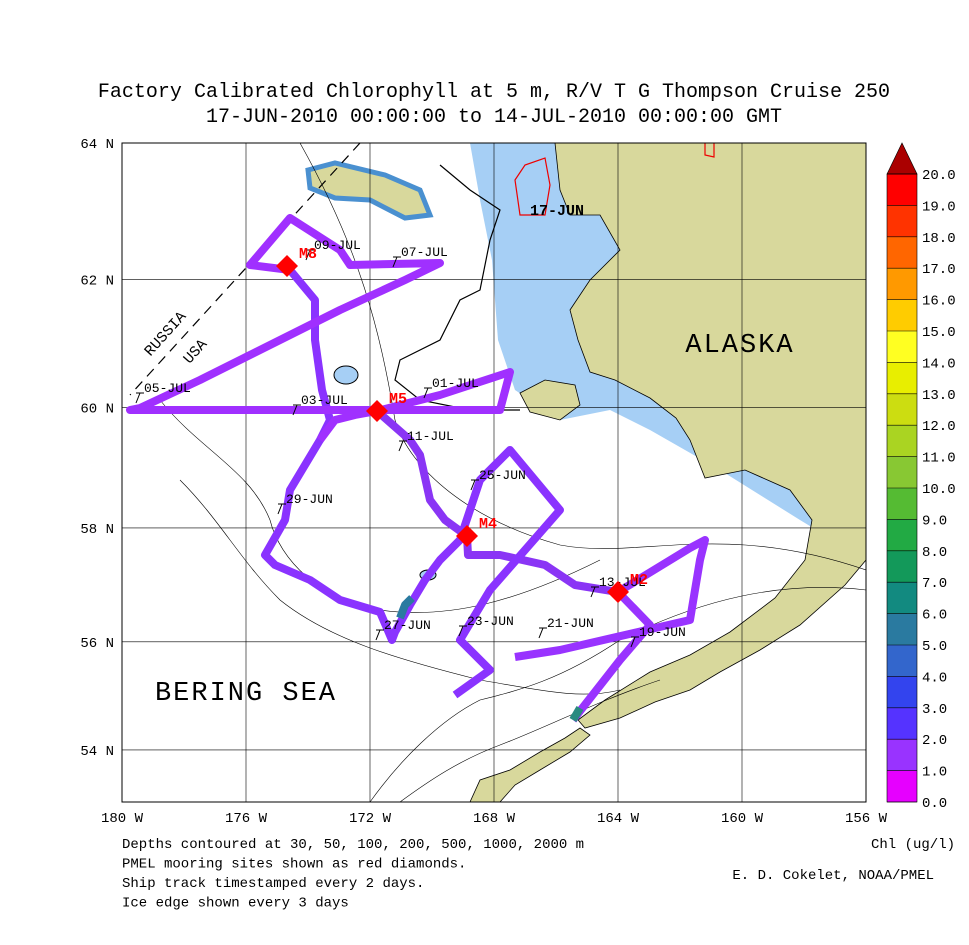 Image resolution: width=969 pixels, height=945 pixels. What do you see at coordinates (639, 580) in the screenshot?
I see `mooring-label: M2` at bounding box center [639, 580].